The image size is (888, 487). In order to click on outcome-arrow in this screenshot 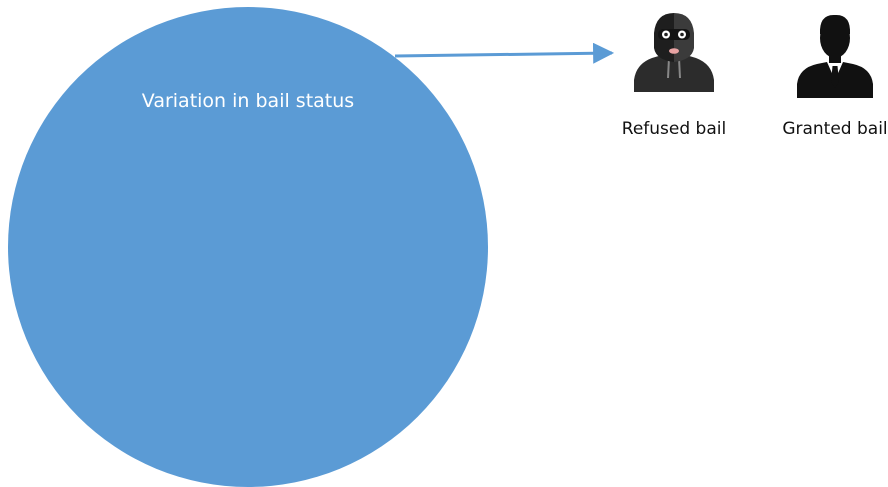, I will do `click(504, 53)`.